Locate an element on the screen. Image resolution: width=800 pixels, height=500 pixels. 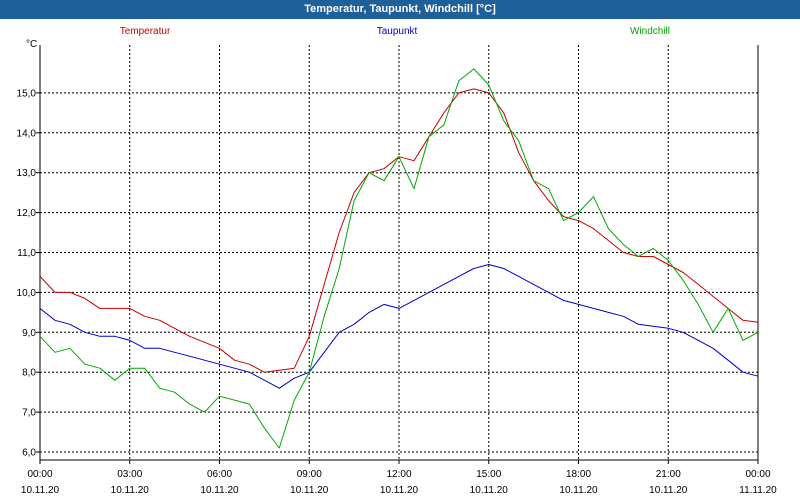
legend-taupunkt: Taupunkt is located at coordinates (397, 31).